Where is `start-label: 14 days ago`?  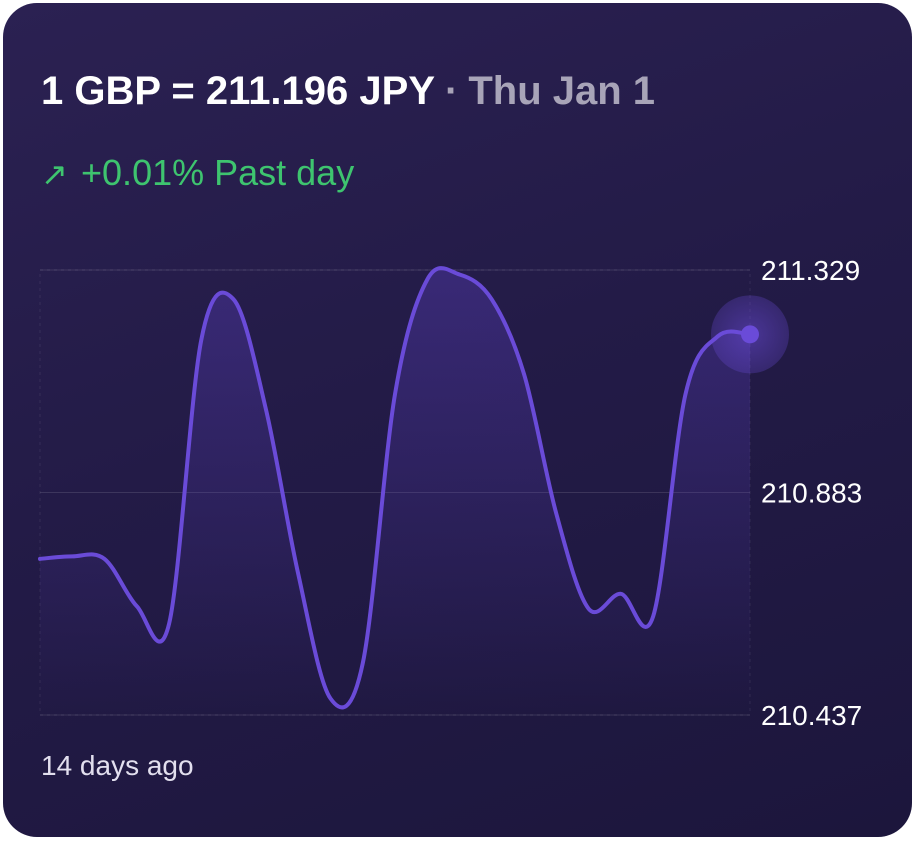 start-label: 14 days ago is located at coordinates (117, 765).